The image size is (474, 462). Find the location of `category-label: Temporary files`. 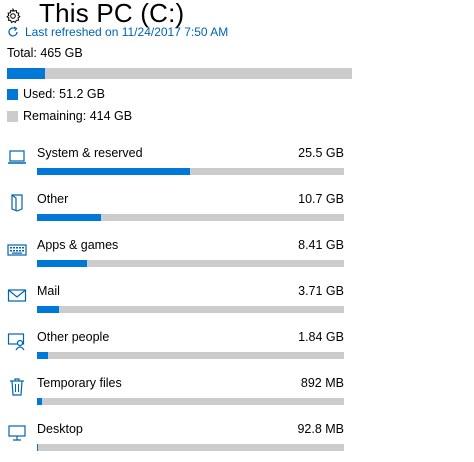

category-label: Temporary files is located at coordinates (79, 383).